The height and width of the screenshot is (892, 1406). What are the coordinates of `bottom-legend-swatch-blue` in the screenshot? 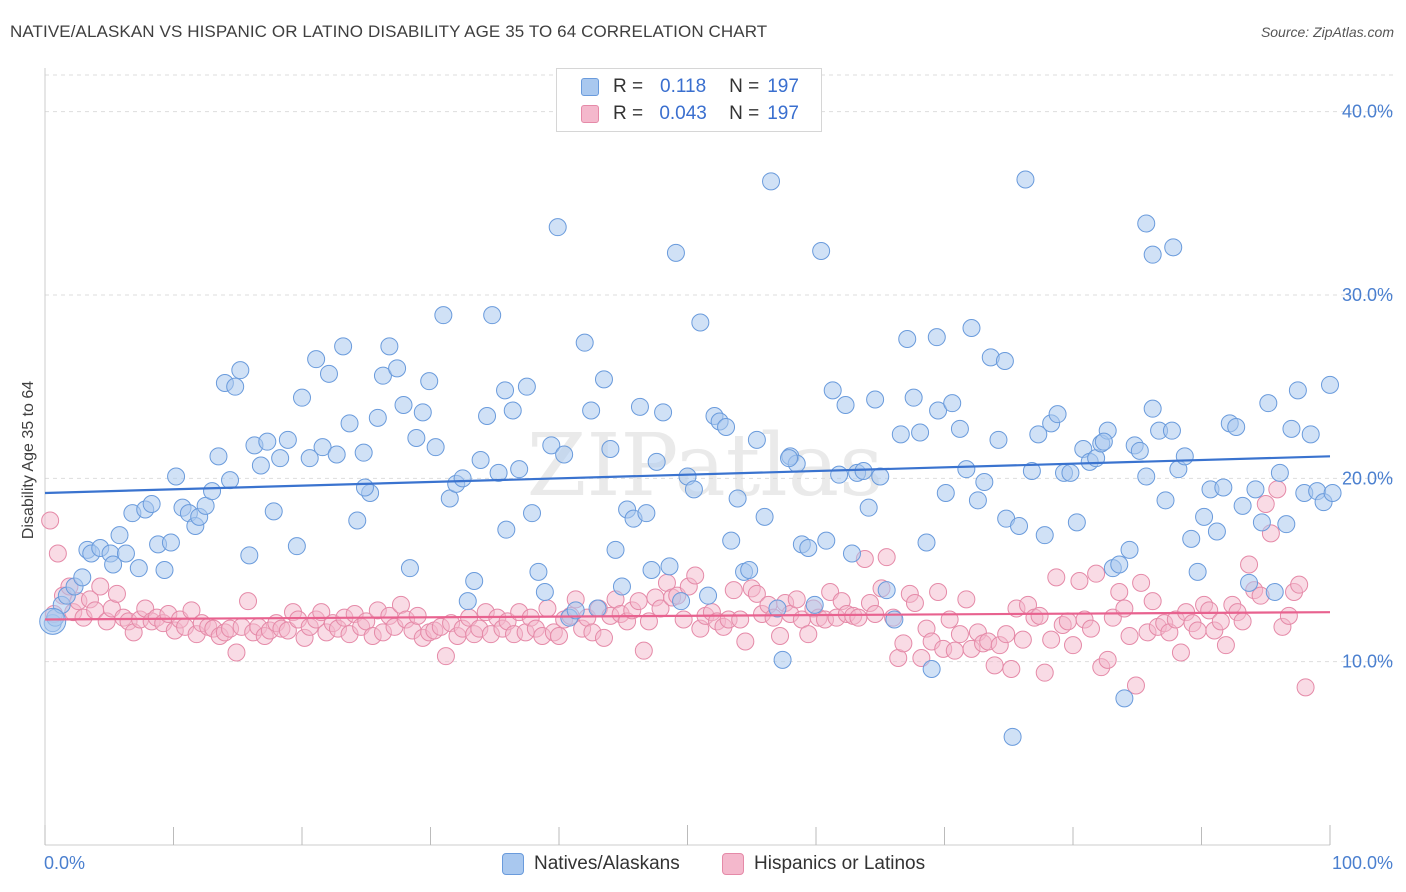 It's located at (513, 864).